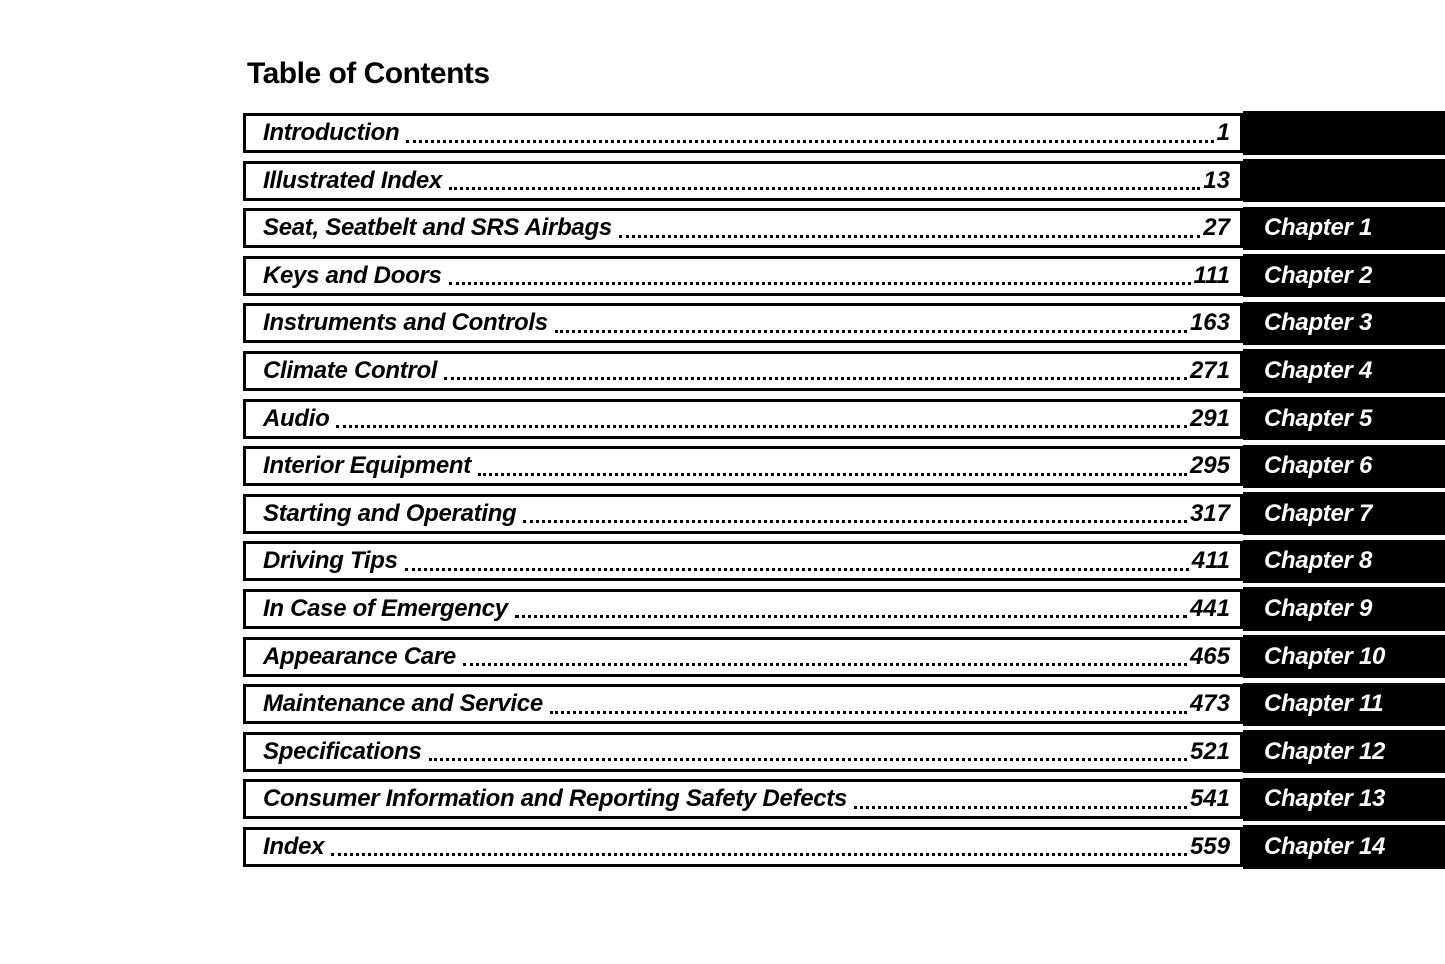  What do you see at coordinates (1318, 228) in the screenshot?
I see `chapter-label: Chapter 1` at bounding box center [1318, 228].